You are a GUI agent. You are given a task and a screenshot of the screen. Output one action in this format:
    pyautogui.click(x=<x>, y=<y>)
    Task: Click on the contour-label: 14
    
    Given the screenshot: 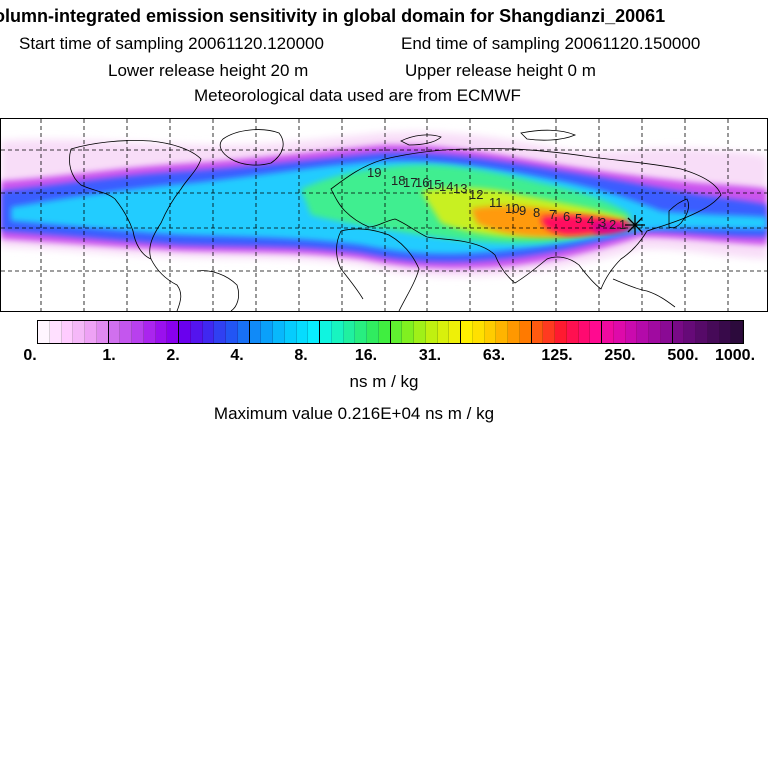 What is the action you would take?
    pyautogui.click(x=446, y=186)
    